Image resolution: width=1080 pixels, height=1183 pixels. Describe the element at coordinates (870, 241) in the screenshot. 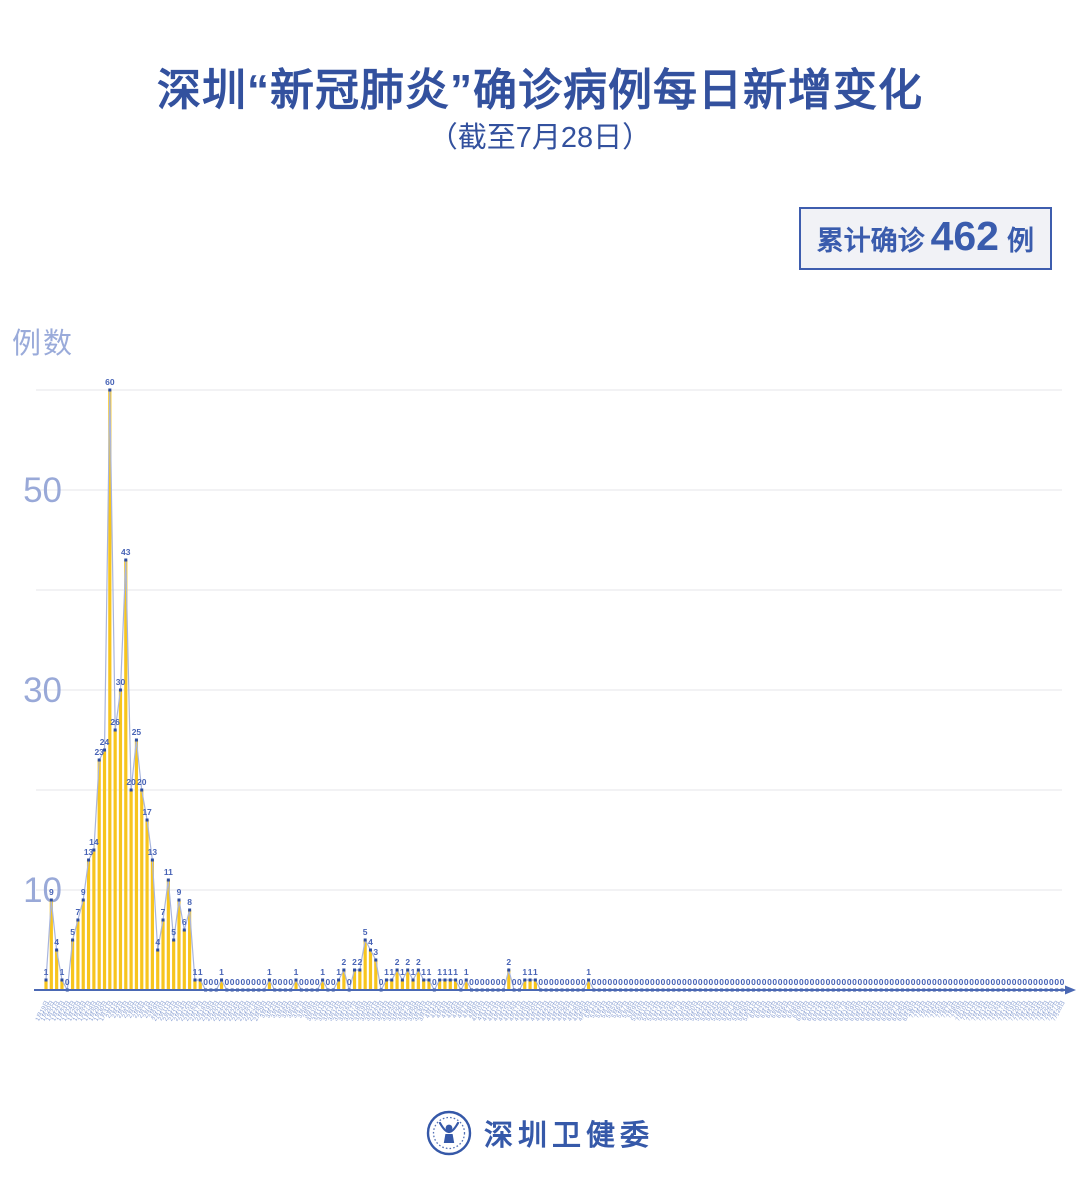

I see `badge-prefix-label: 累计确诊` at that location.